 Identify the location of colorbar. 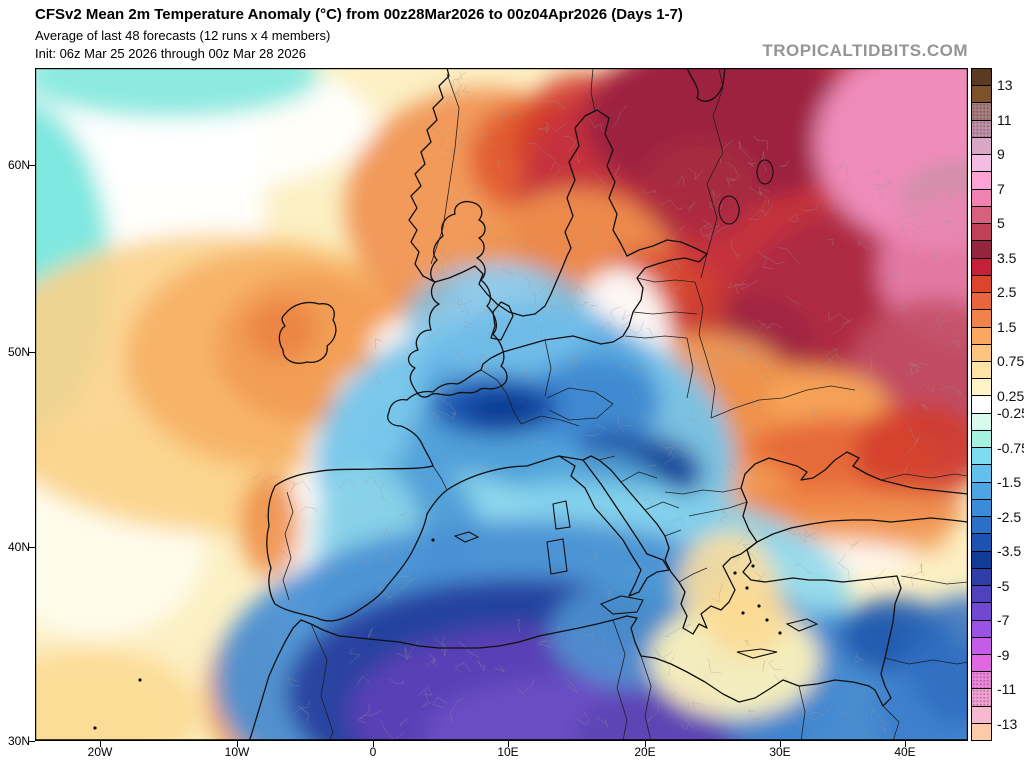
(981, 404).